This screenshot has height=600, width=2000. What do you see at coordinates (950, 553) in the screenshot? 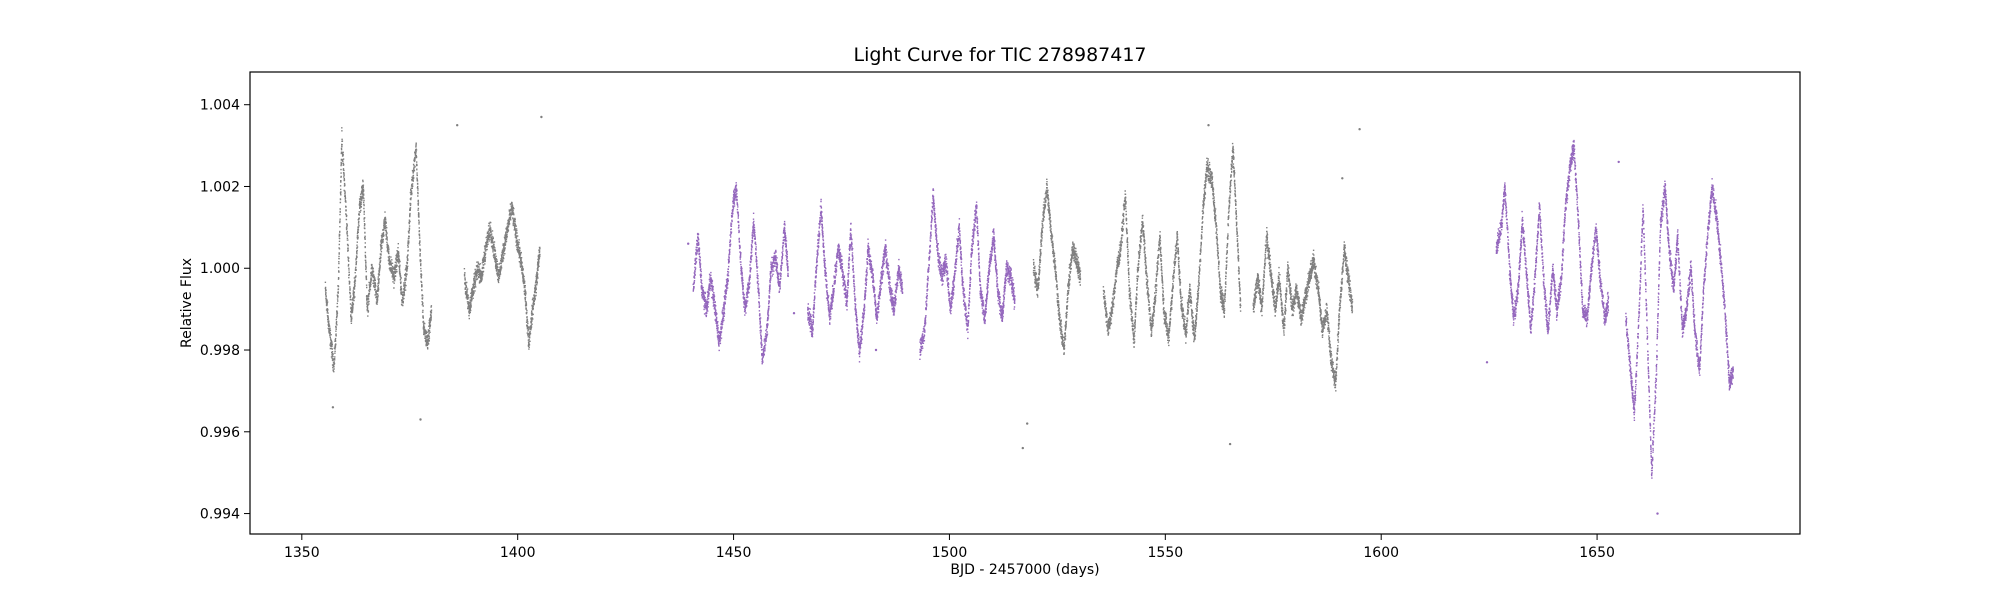
I see `x-tick-label: 1500` at bounding box center [950, 553].